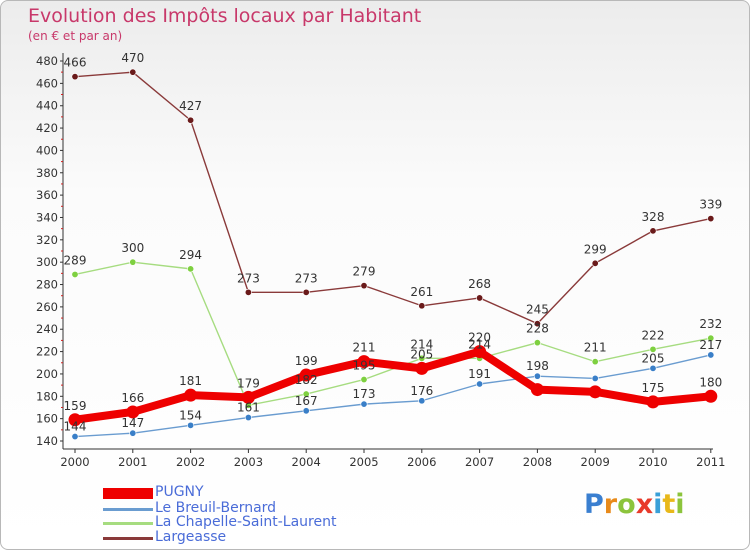 The width and height of the screenshot is (750, 550). Describe the element at coordinates (669, 504) in the screenshot. I see `logo-letter: t` at that location.